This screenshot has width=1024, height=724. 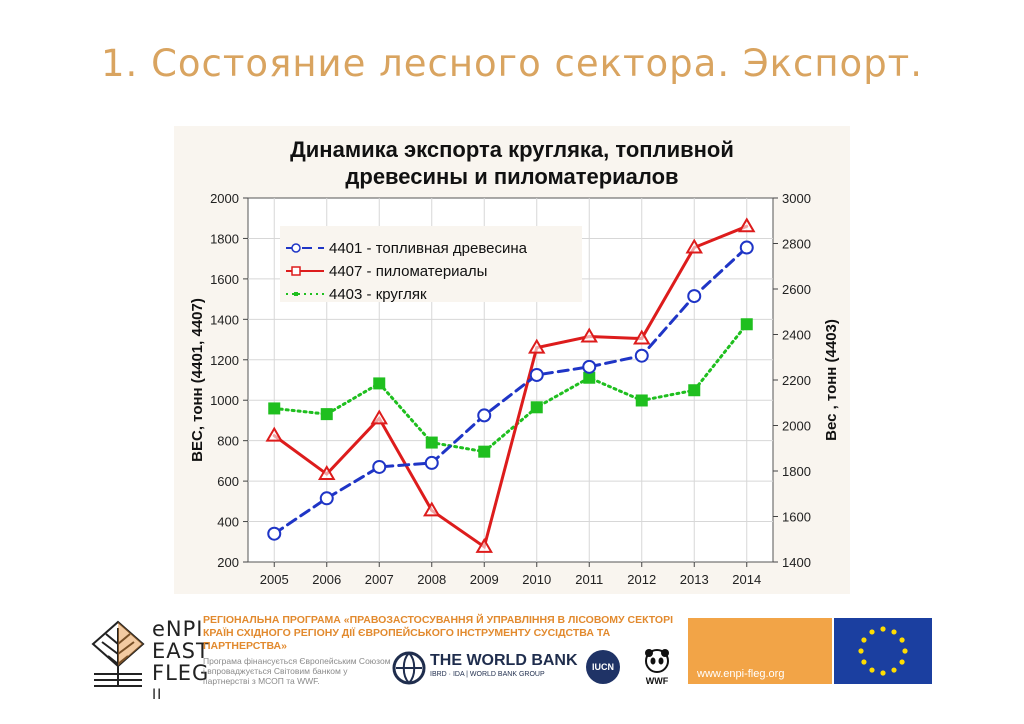 I want to click on legend-entry: 4403 - кругляк, so click(x=356, y=294).